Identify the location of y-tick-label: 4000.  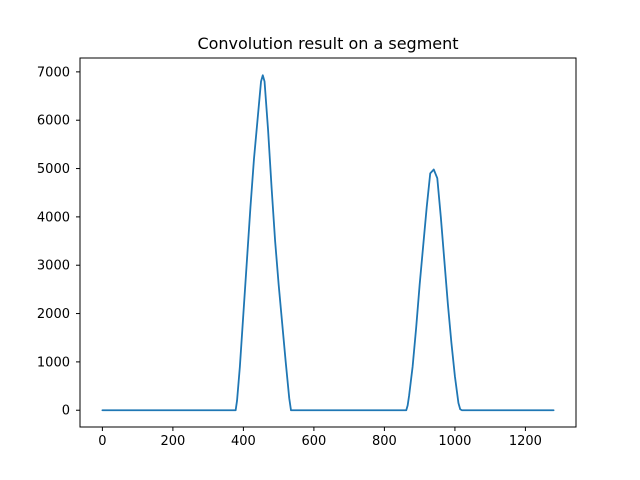
(53, 217).